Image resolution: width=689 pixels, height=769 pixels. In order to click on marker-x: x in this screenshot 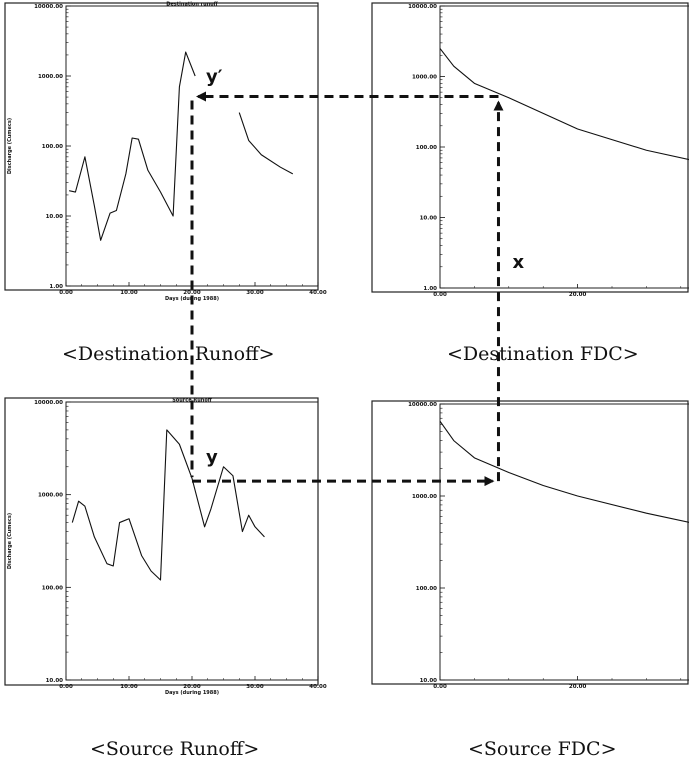, I will do `click(518, 262)`.